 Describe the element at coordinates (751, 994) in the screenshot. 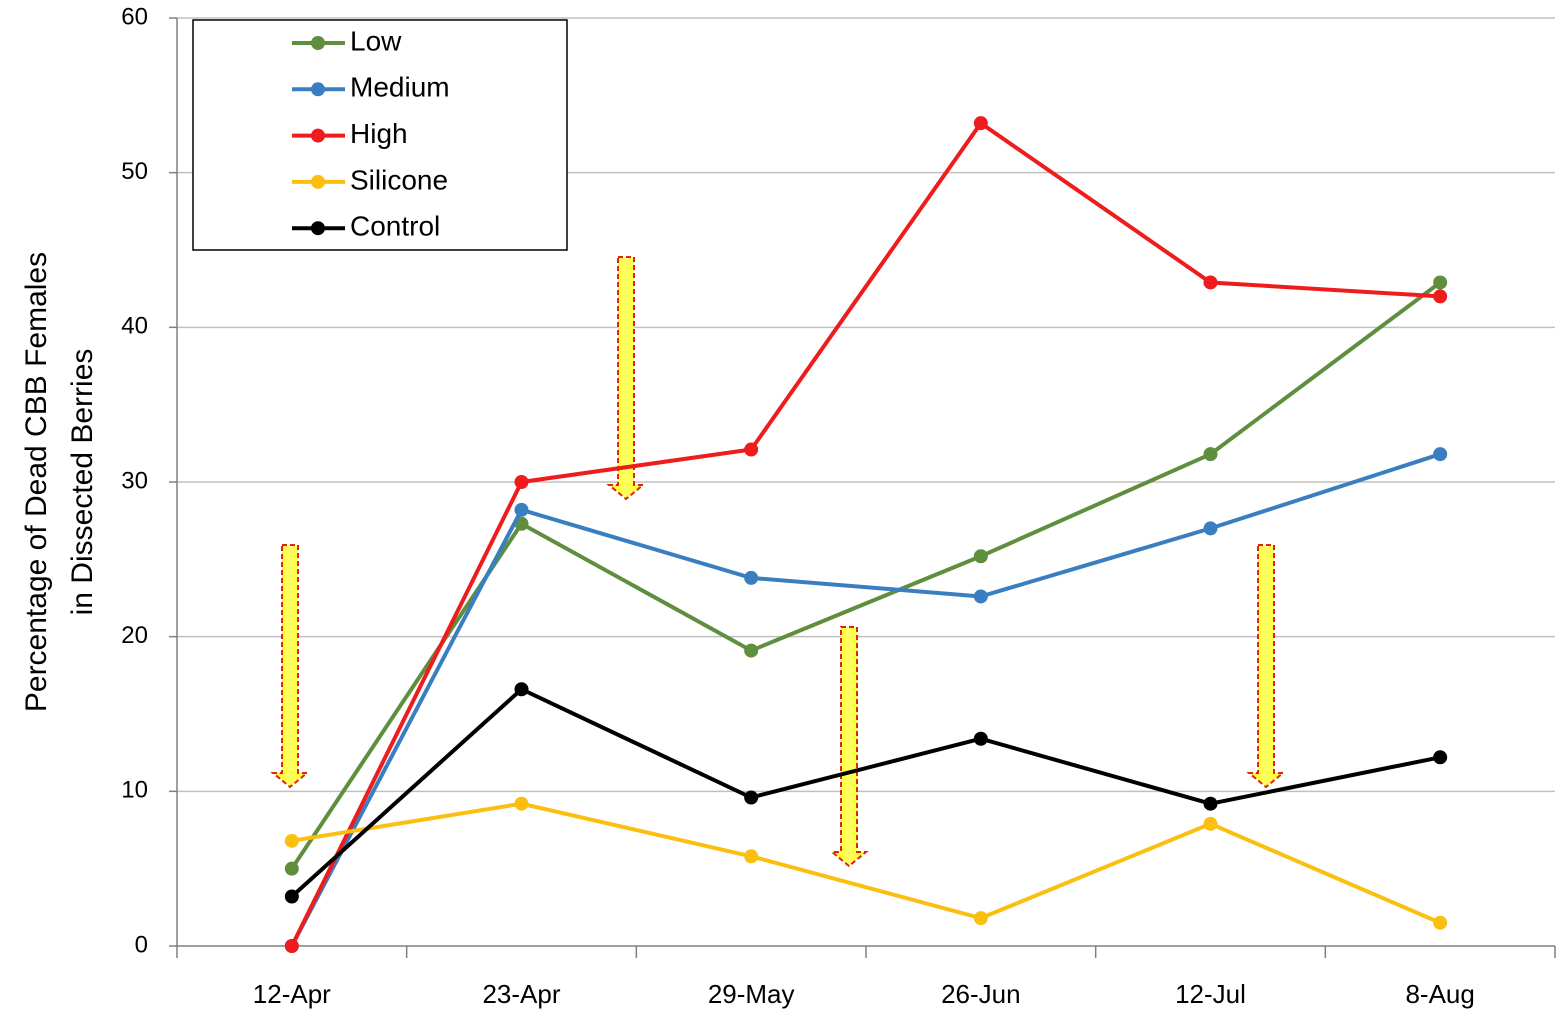

I see `x-tick-label: 29-May` at that location.